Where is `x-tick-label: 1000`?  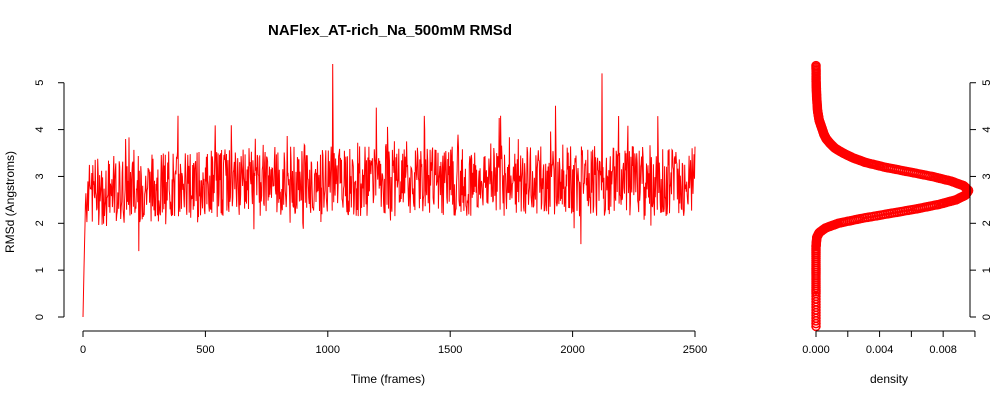
x-tick-label: 1000 is located at coordinates (328, 350).